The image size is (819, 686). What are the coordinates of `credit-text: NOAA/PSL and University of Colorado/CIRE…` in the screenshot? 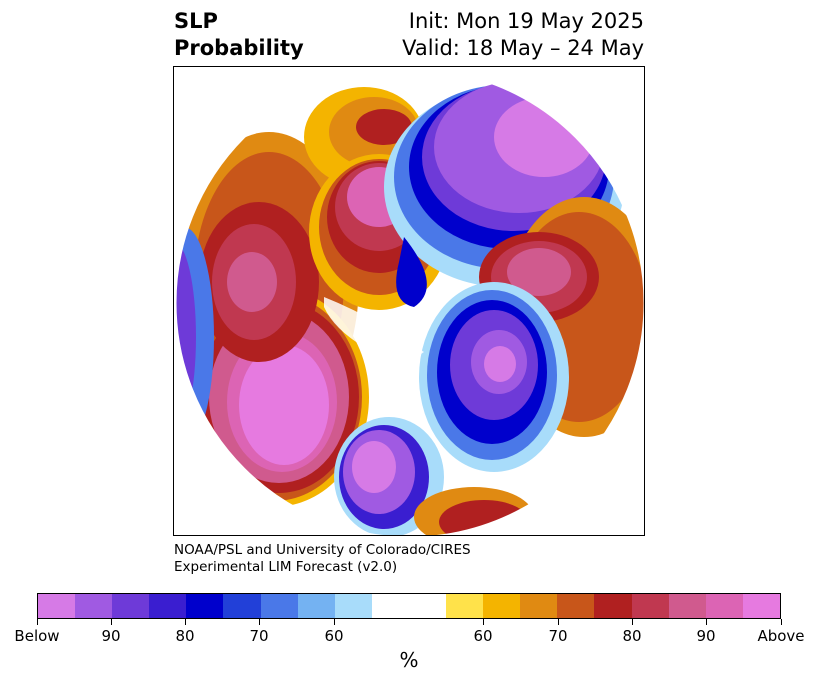 It's located at (322, 559).